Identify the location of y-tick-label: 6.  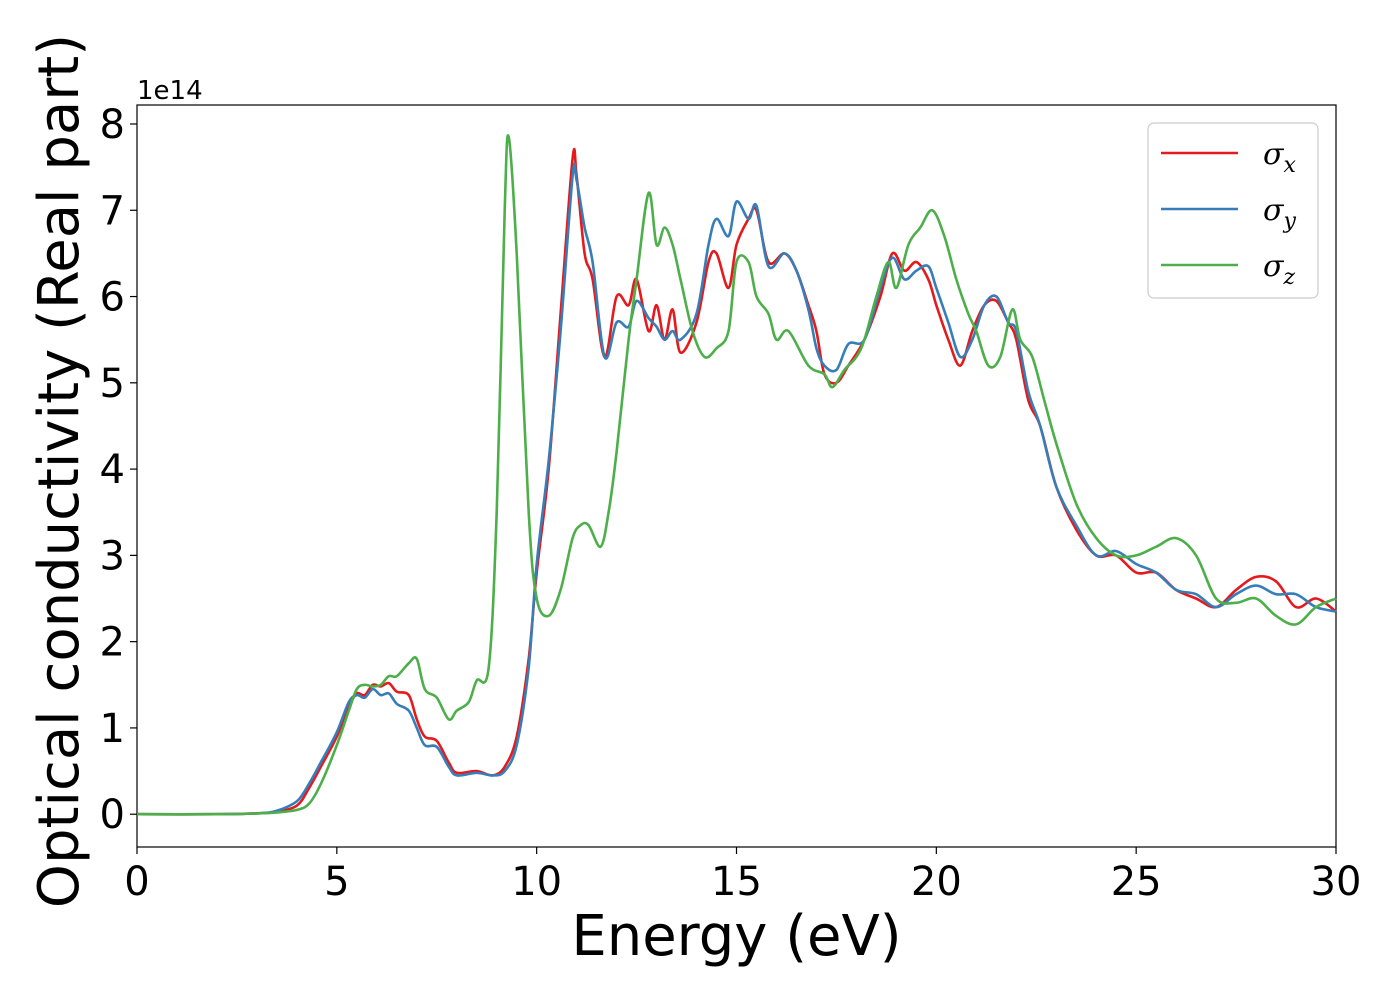
(112, 298).